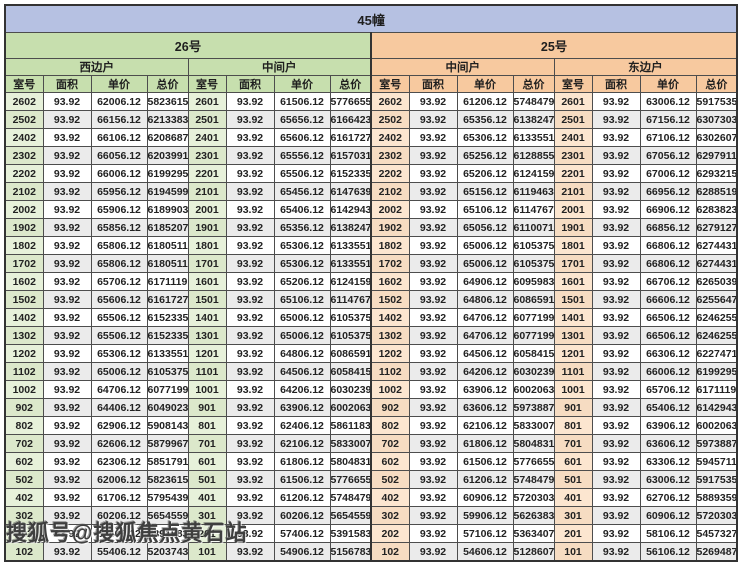  I want to click on cell-unit-price: 62606.12, so click(119, 443).